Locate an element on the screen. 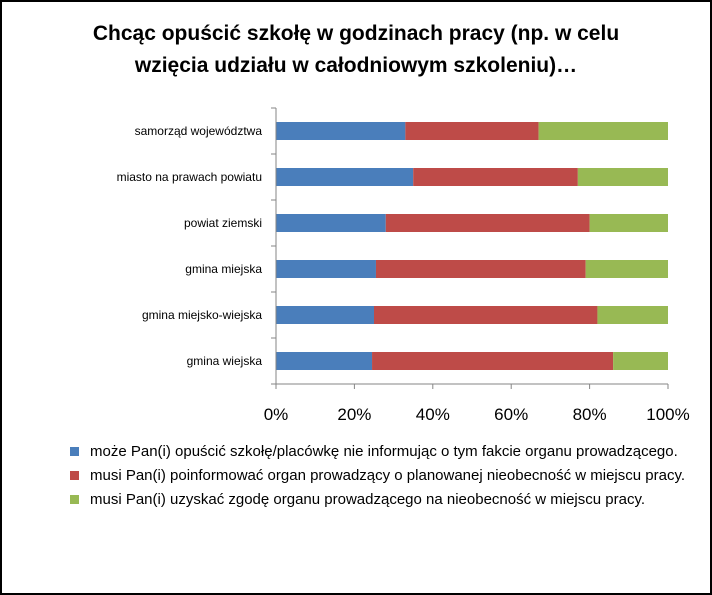 The image size is (712, 595). x-tick-label-4: 60% is located at coordinates (511, 414).